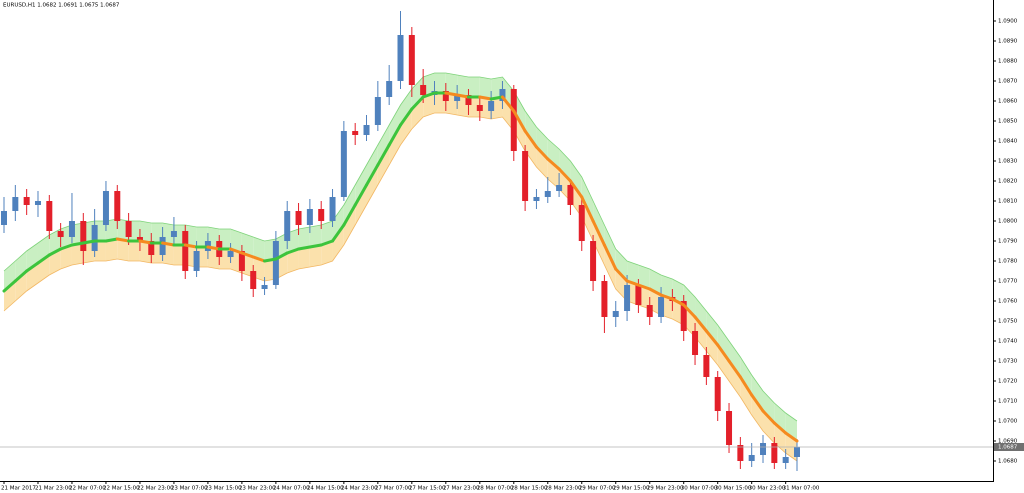  I want to click on x-tick-label: 29 Mar 23:00, so click(665, 489).